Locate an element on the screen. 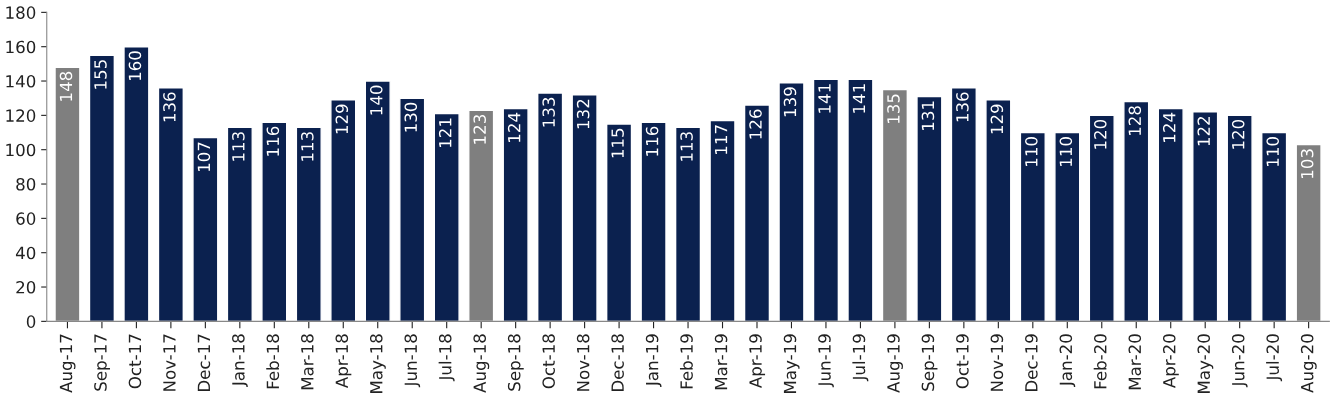 The width and height of the screenshot is (1336, 412). data-label: 115 is located at coordinates (617, 143).